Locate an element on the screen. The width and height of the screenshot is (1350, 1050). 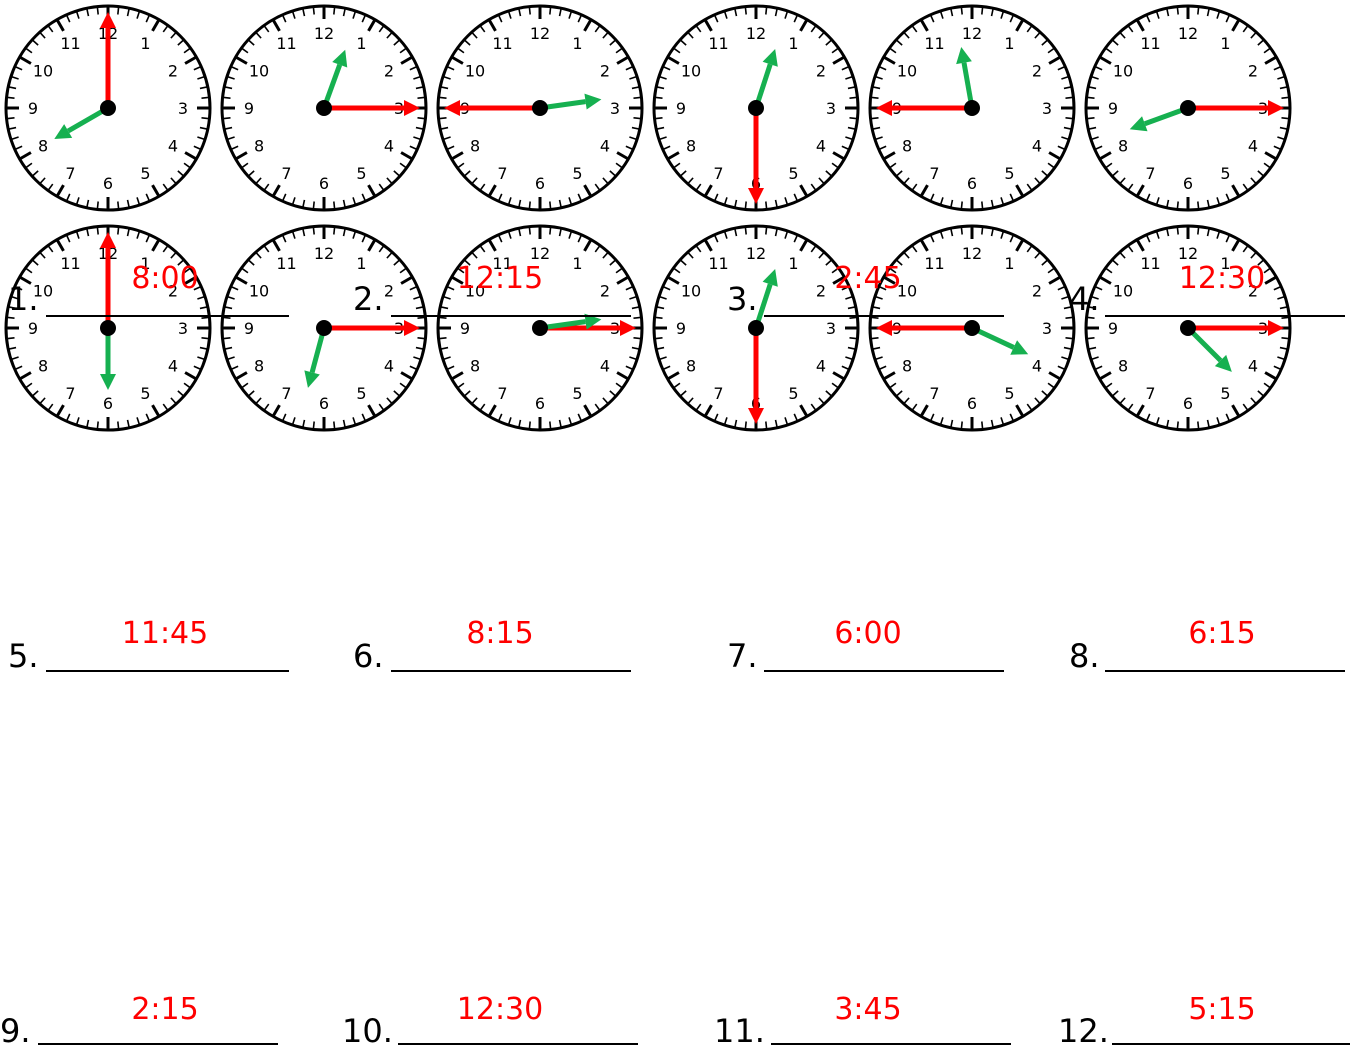
answer-text: 2:15 is located at coordinates (165, 1009).